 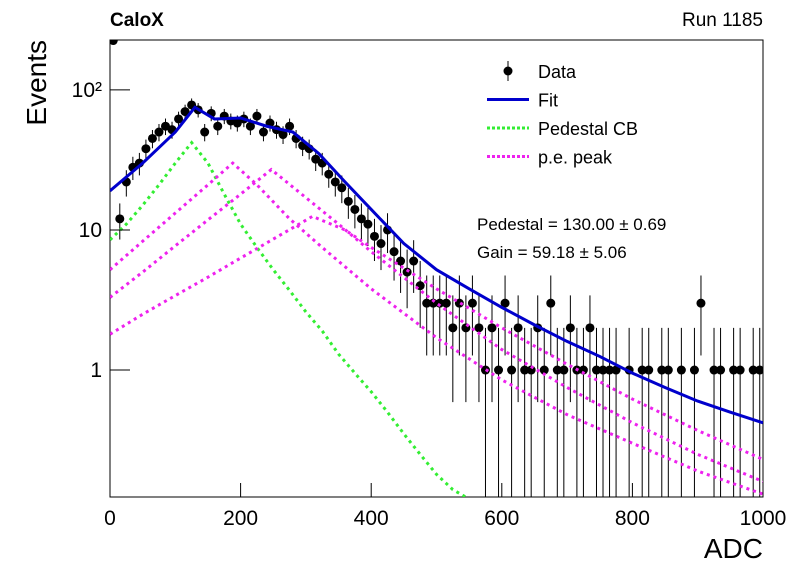 What do you see at coordinates (36, 83) in the screenshot?
I see `y-axis-label: Events` at bounding box center [36, 83].